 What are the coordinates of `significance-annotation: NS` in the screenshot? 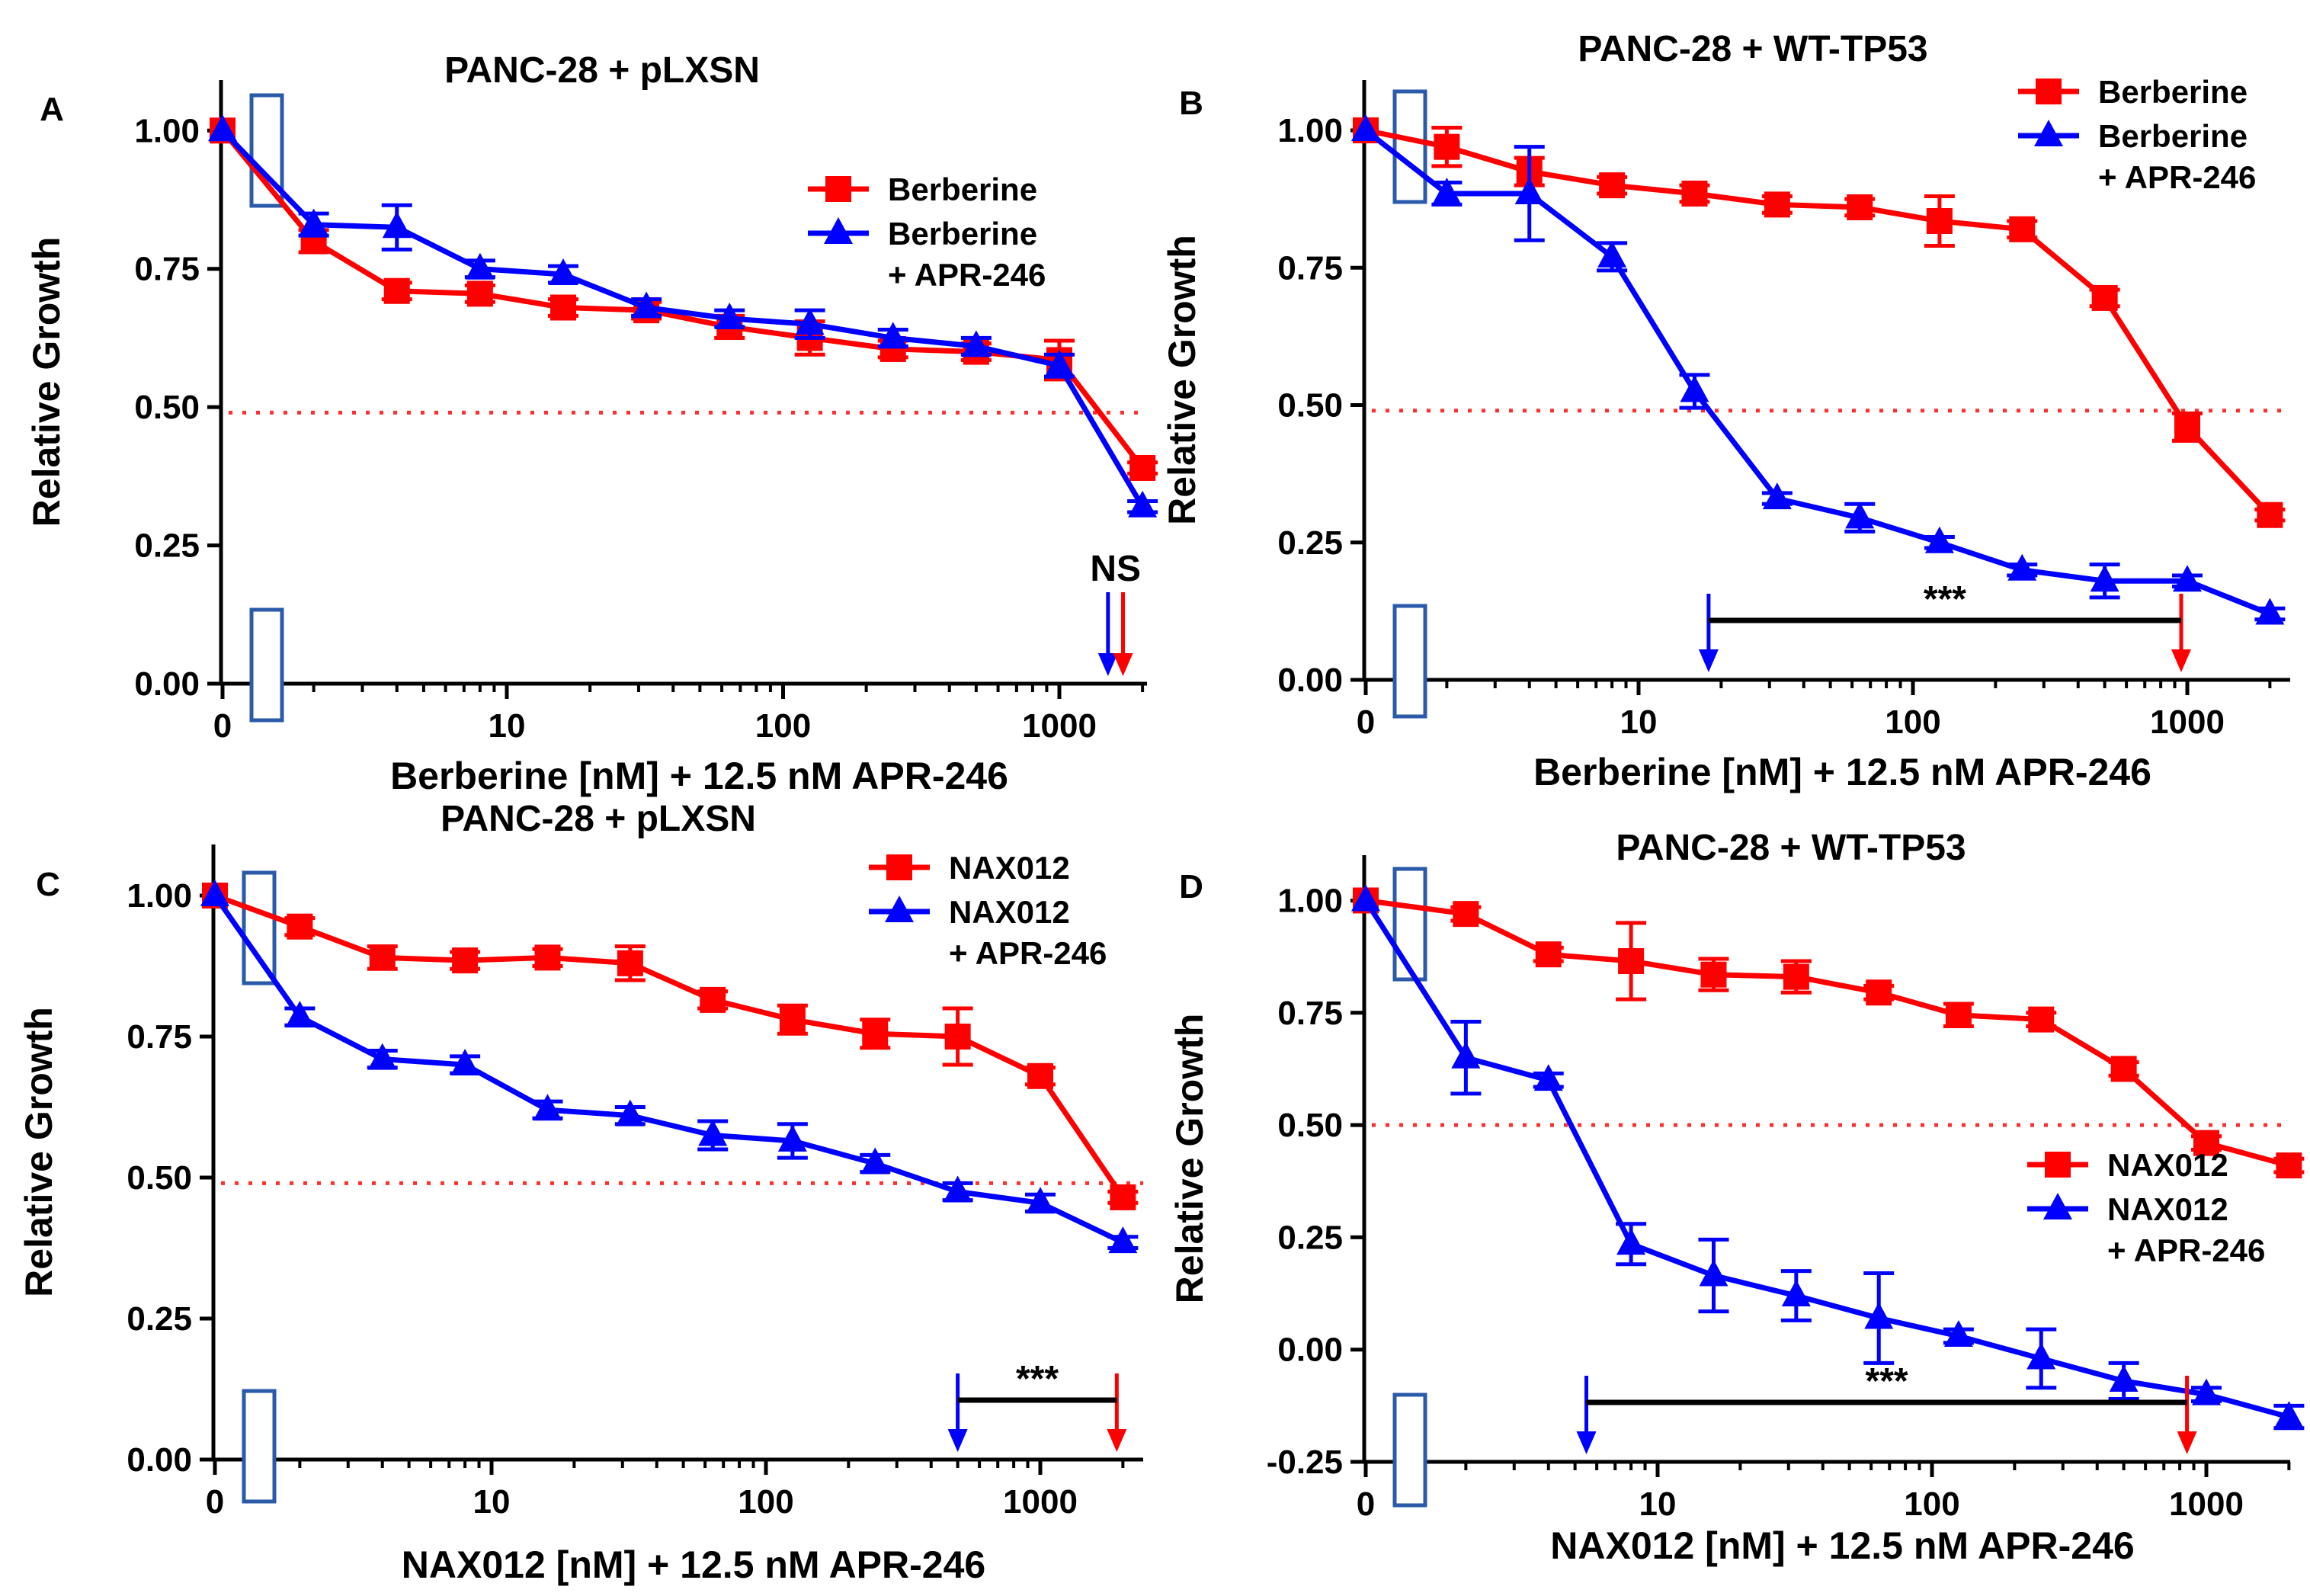 It's located at (1115, 612).